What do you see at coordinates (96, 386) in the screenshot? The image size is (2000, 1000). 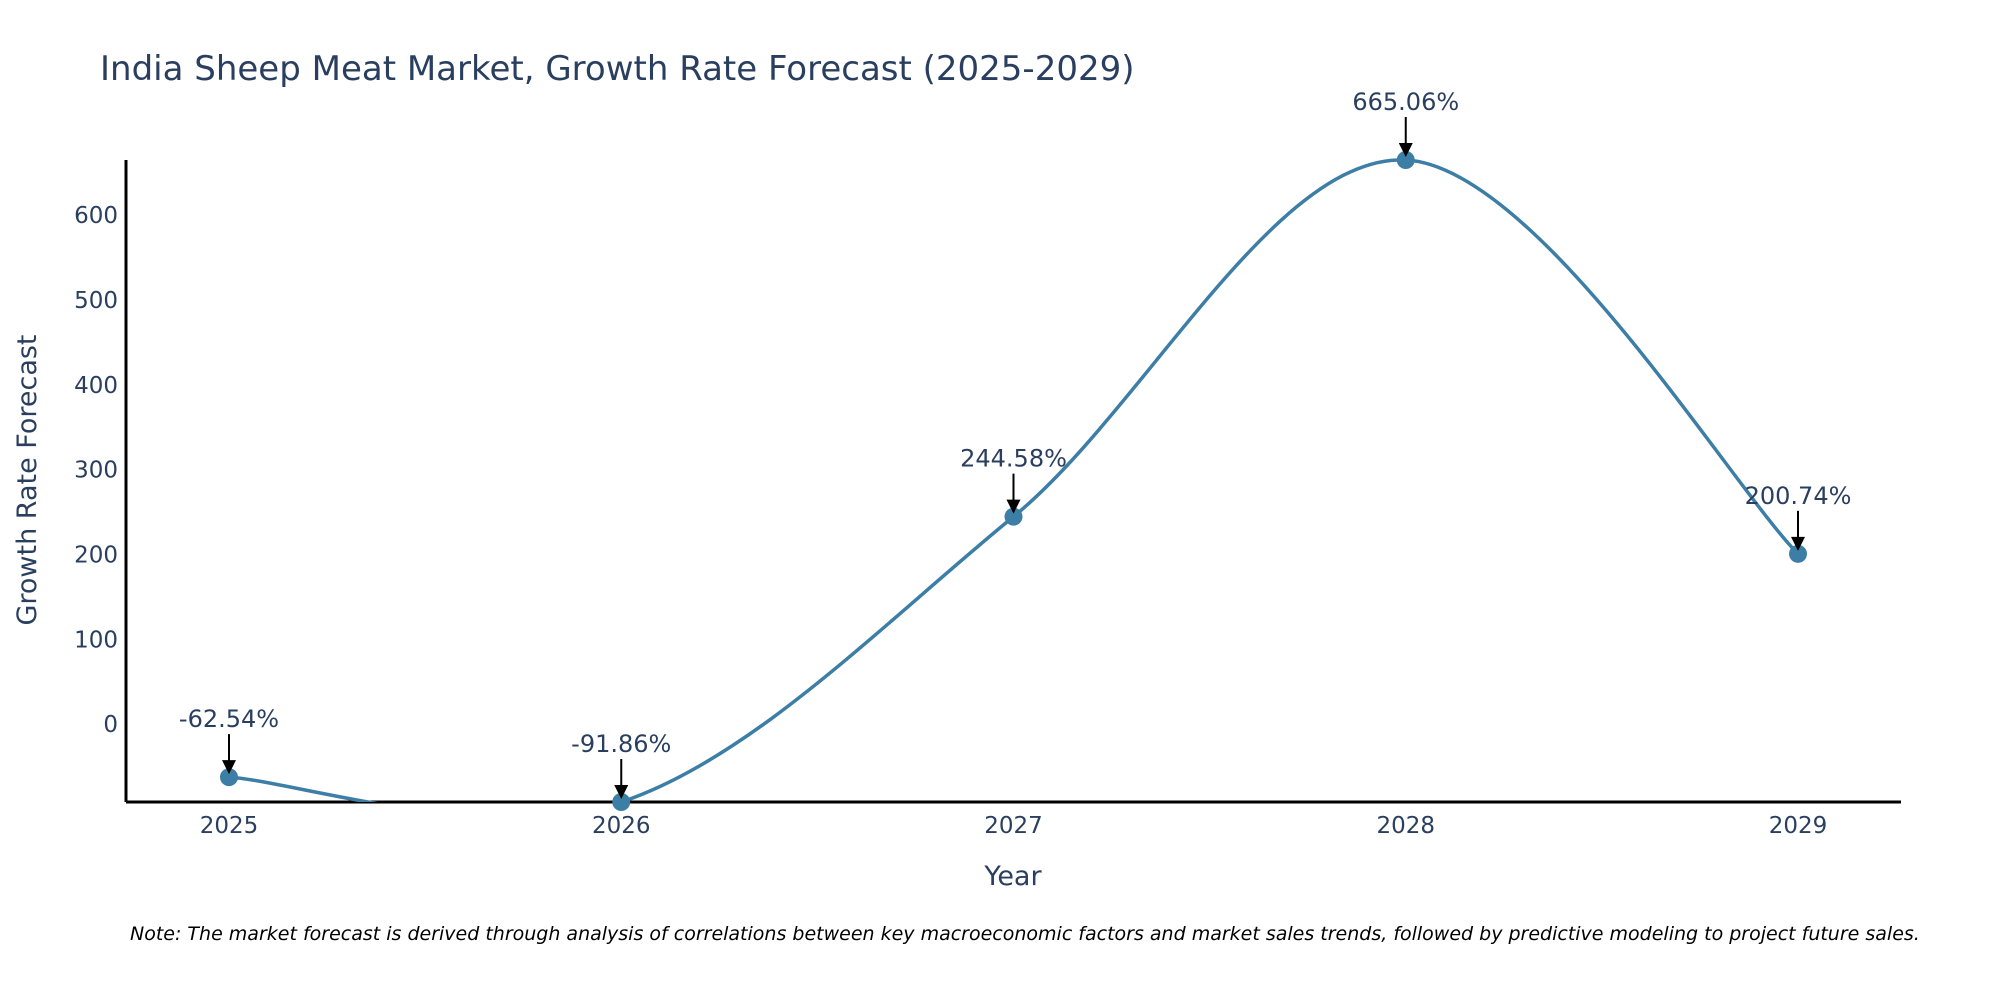 I see `y-tick-label: 400` at bounding box center [96, 386].